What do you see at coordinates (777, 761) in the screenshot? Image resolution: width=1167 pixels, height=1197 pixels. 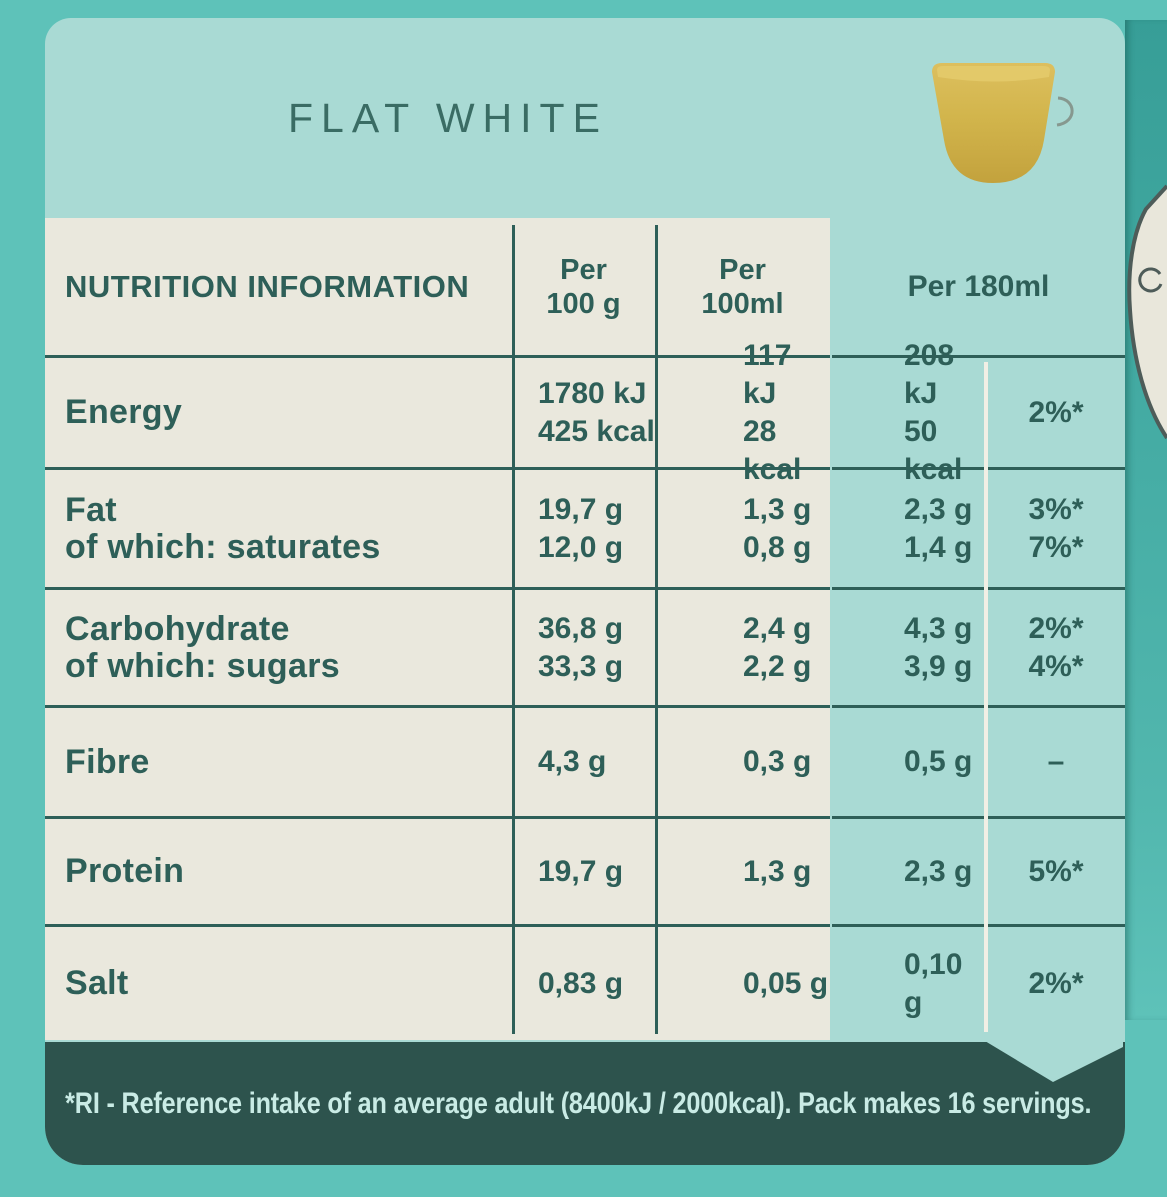 I see `value-per-100ml: 0,3 g` at bounding box center [777, 761].